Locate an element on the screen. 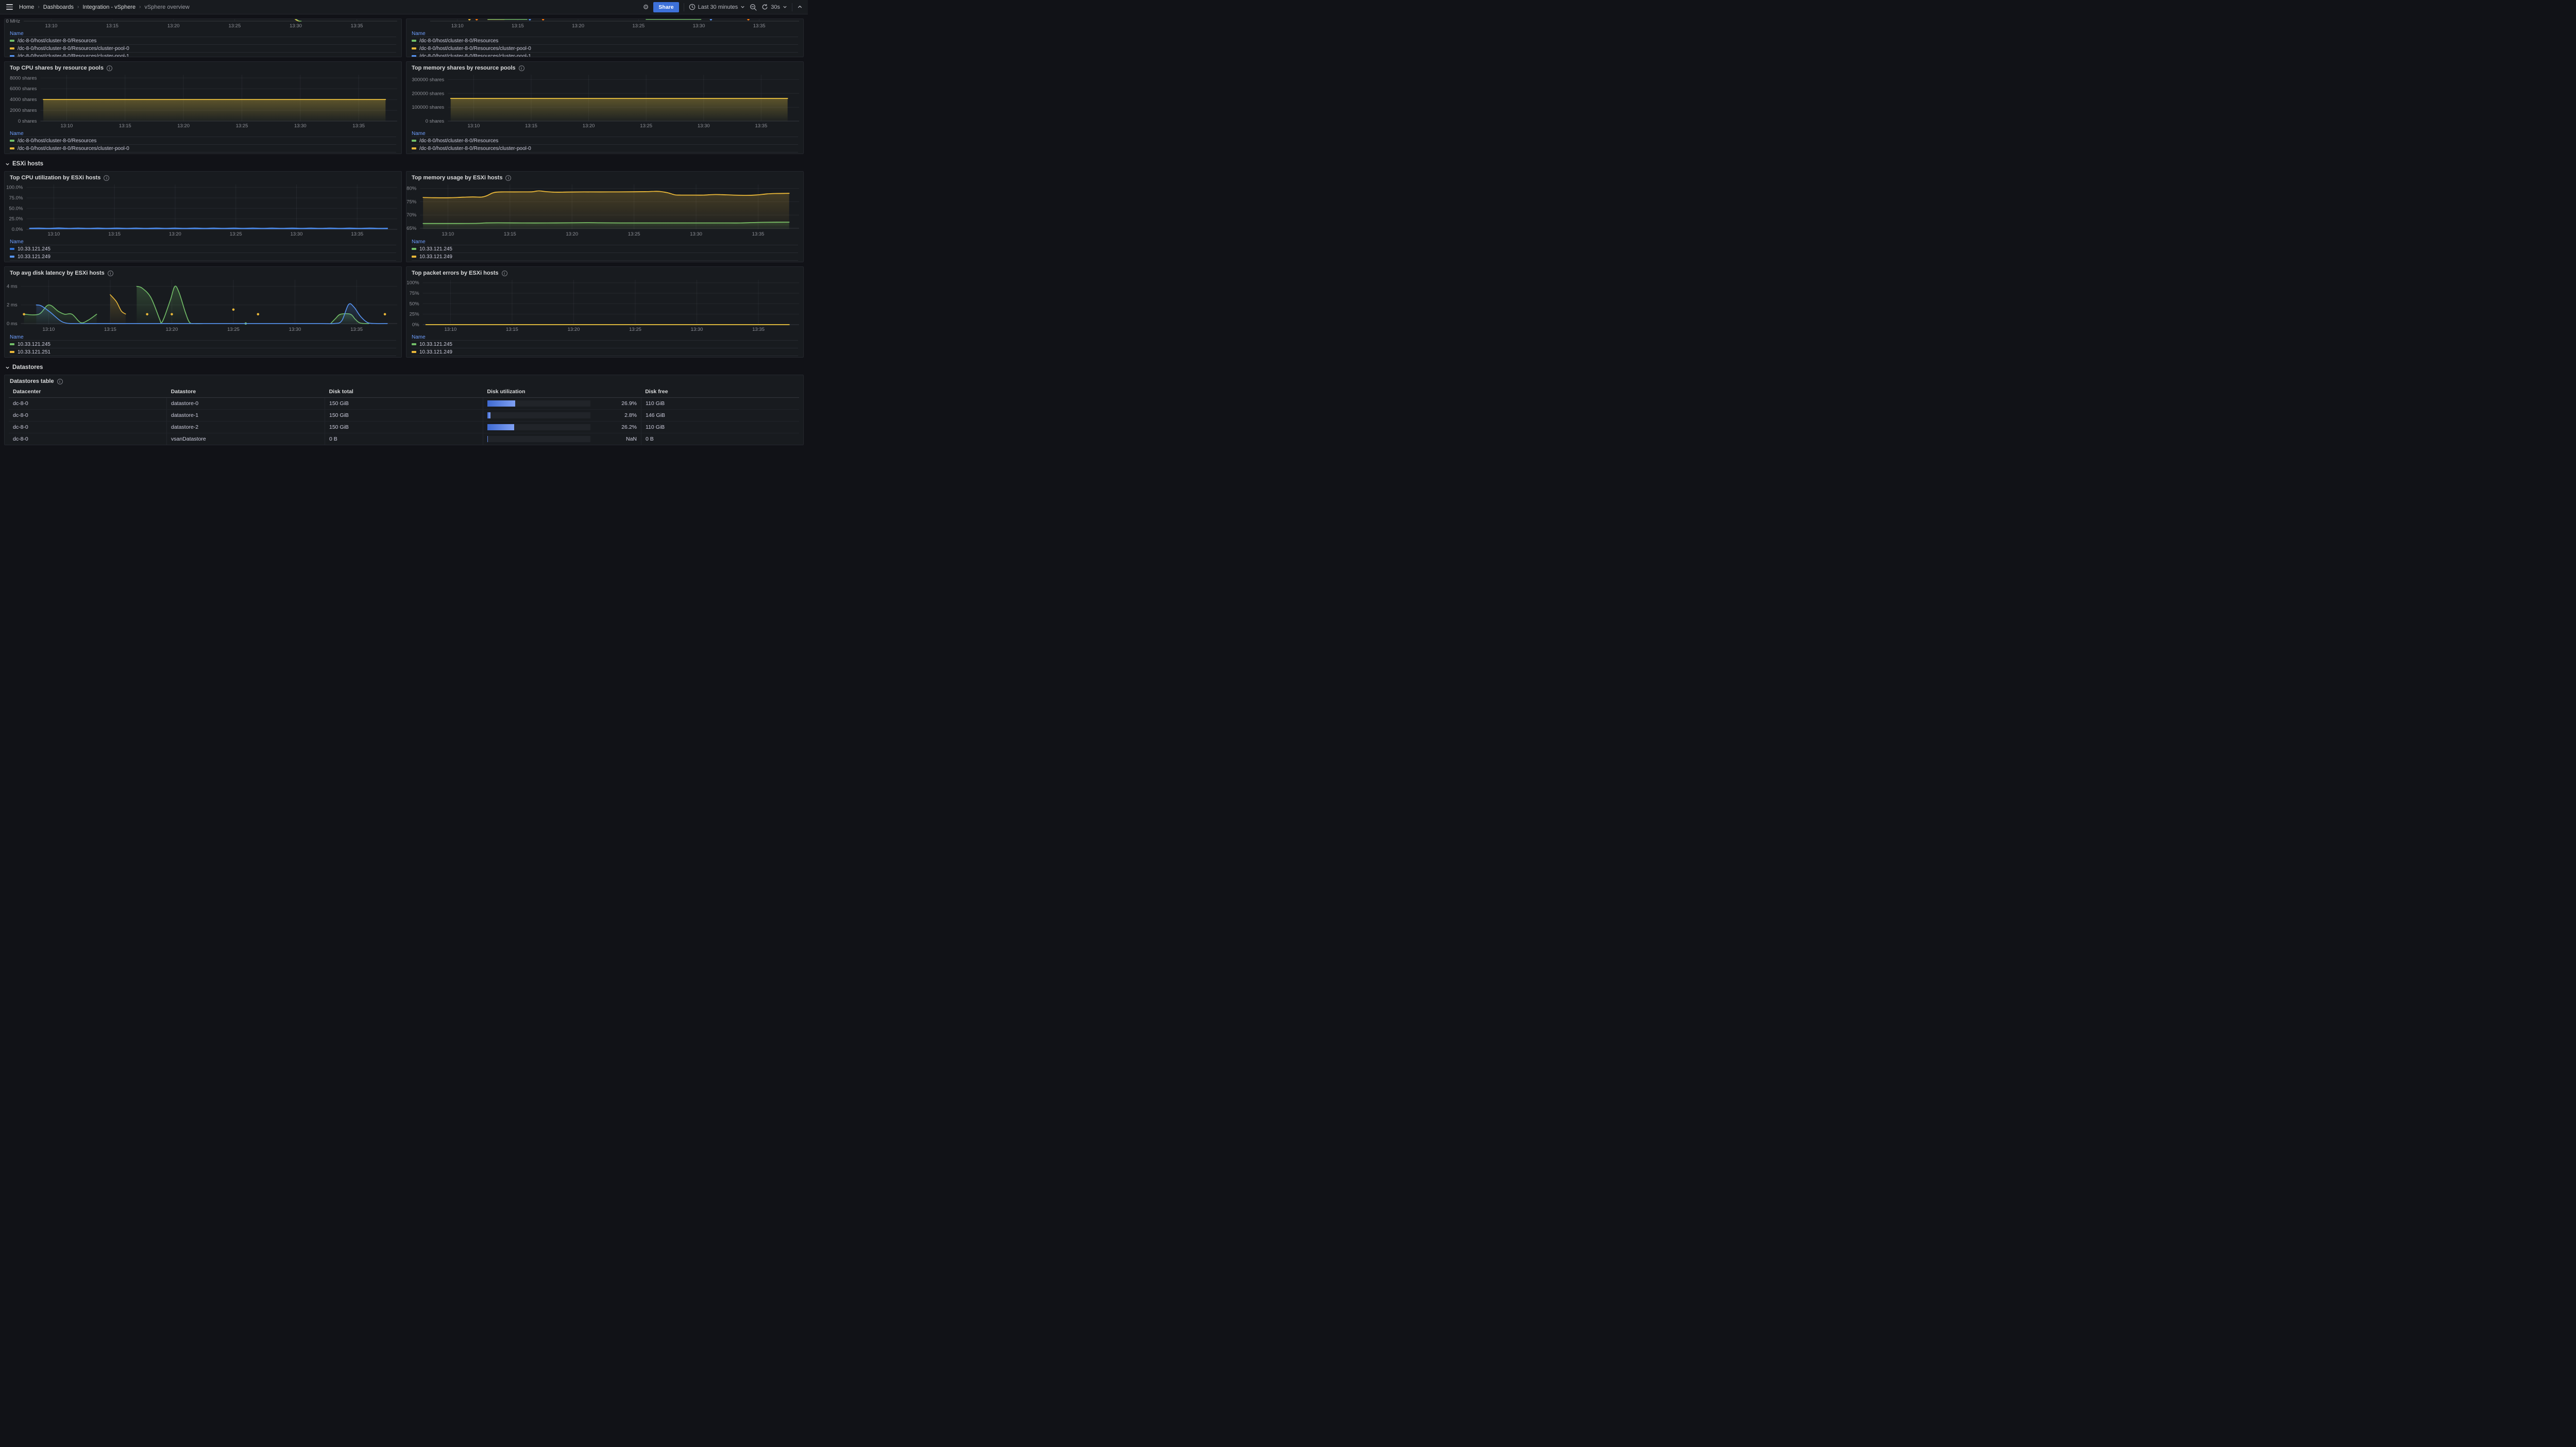 The height and width of the screenshot is (1447, 2576). panel-header: Top memory usage by ESXi hosts i is located at coordinates (604, 176).